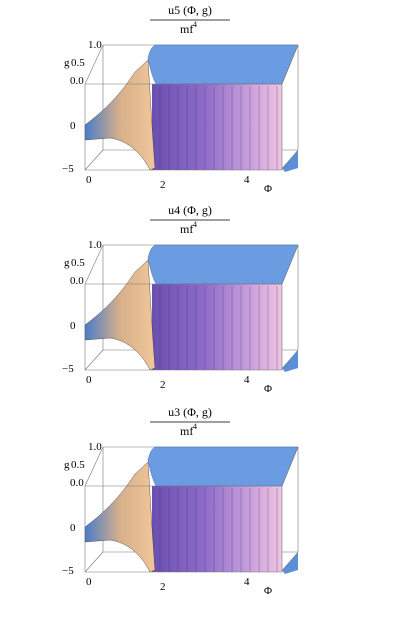 This screenshot has height=618, width=409. I want to click on title-numerator: u4 (Φ, g), so click(190, 210).